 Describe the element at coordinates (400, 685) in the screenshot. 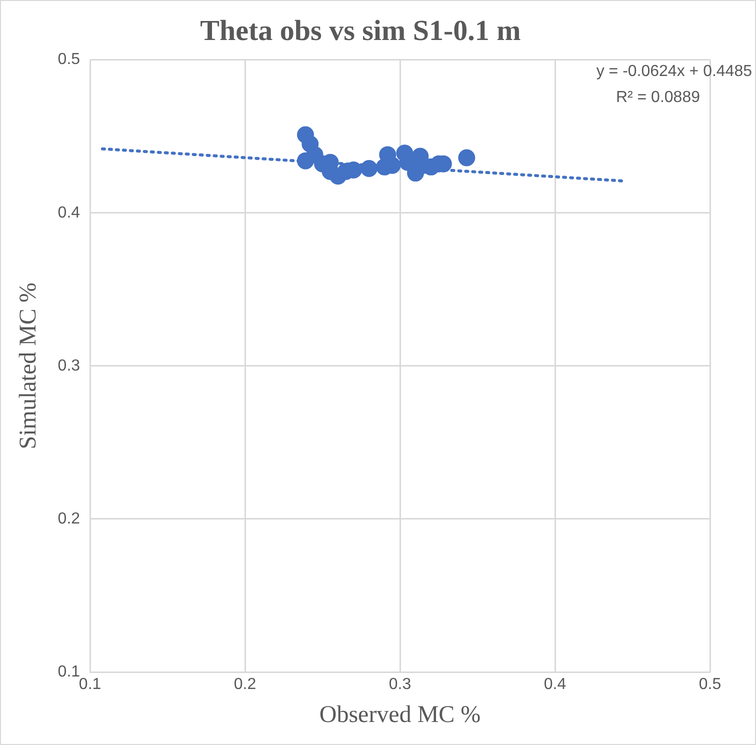

I see `x-tick-label: 0.3` at that location.